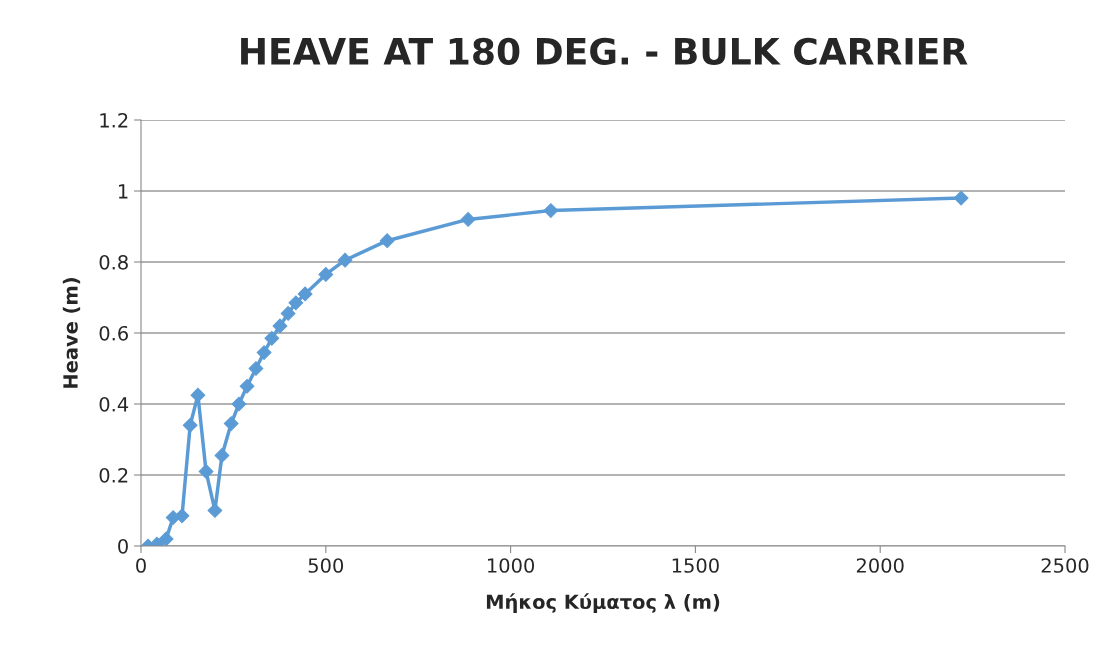 This screenshot has height=664, width=1115. I want to click on x-tick-label: 2000, so click(880, 565).